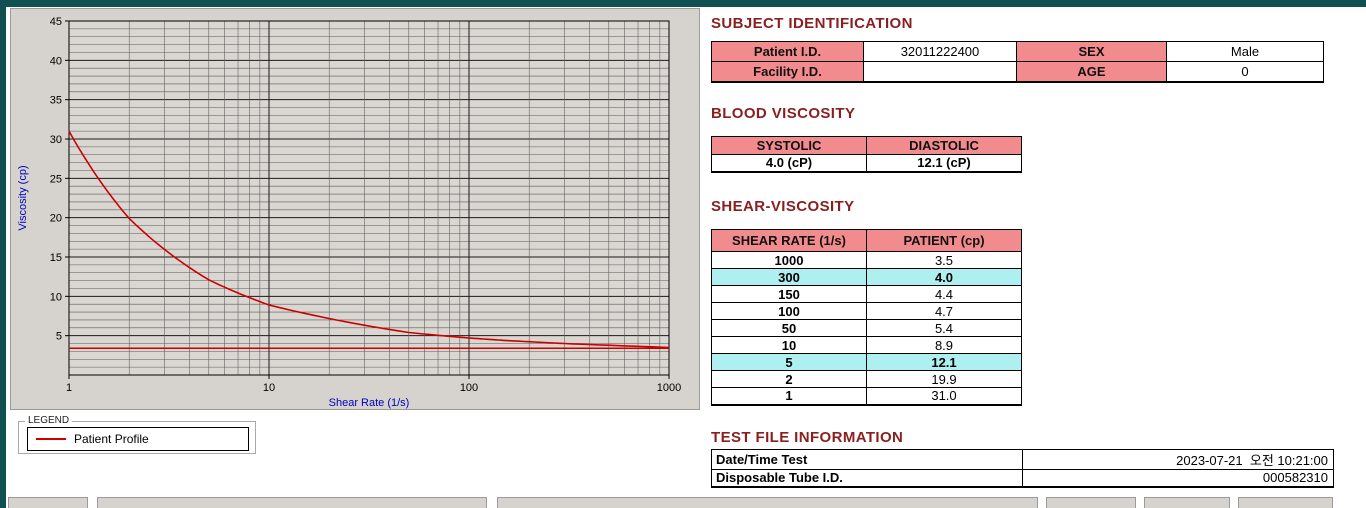 Image resolution: width=1366 pixels, height=508 pixels. What do you see at coordinates (789, 145) in the screenshot?
I see `systolic-header: SYSTOLIC` at bounding box center [789, 145].